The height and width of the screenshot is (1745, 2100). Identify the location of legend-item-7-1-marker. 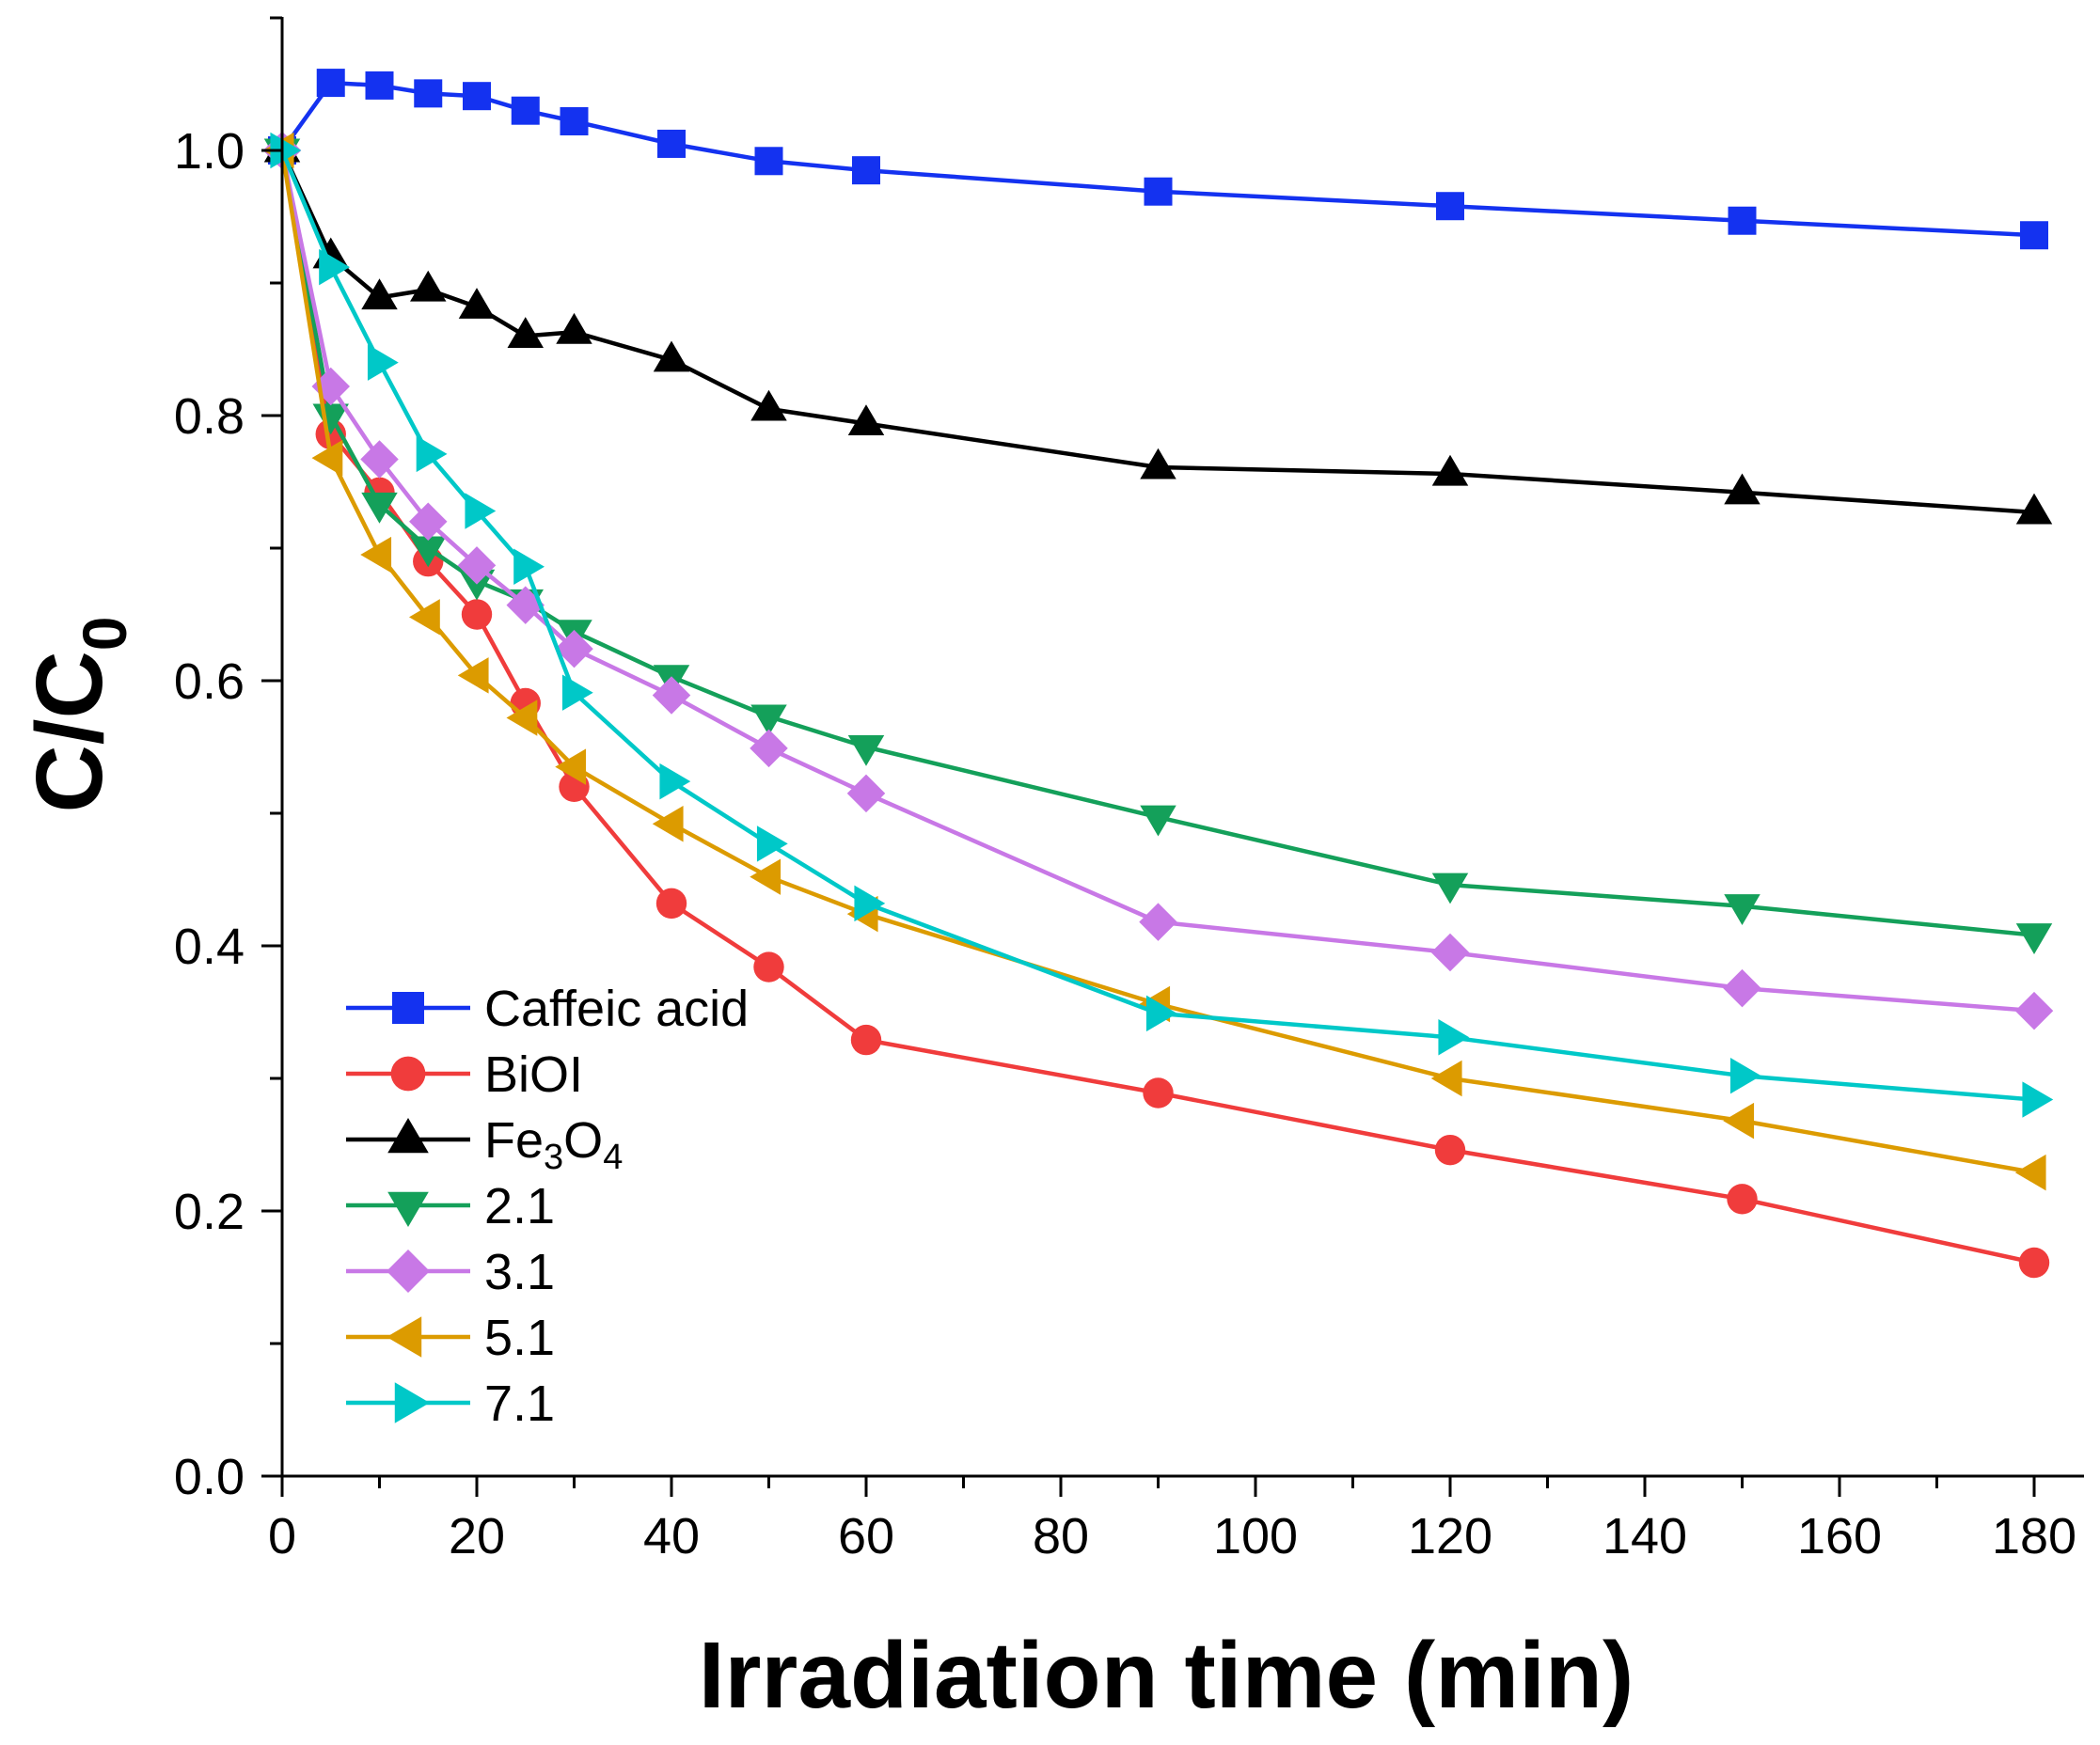
(412, 1402).